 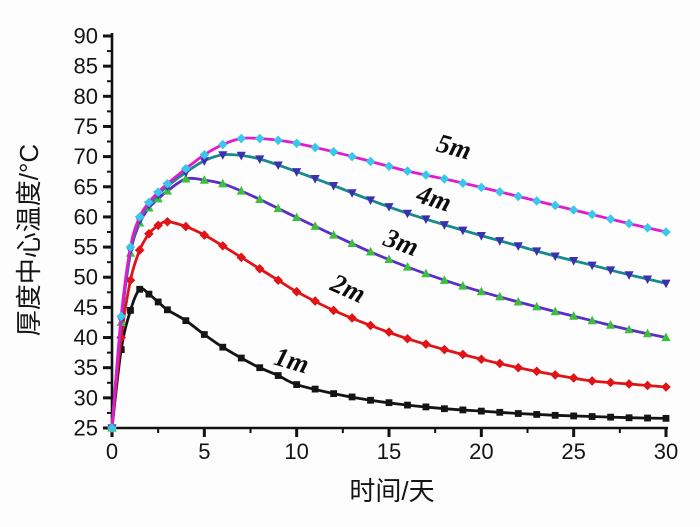 I want to click on curve-label-3m: 3m, so click(x=401, y=242).